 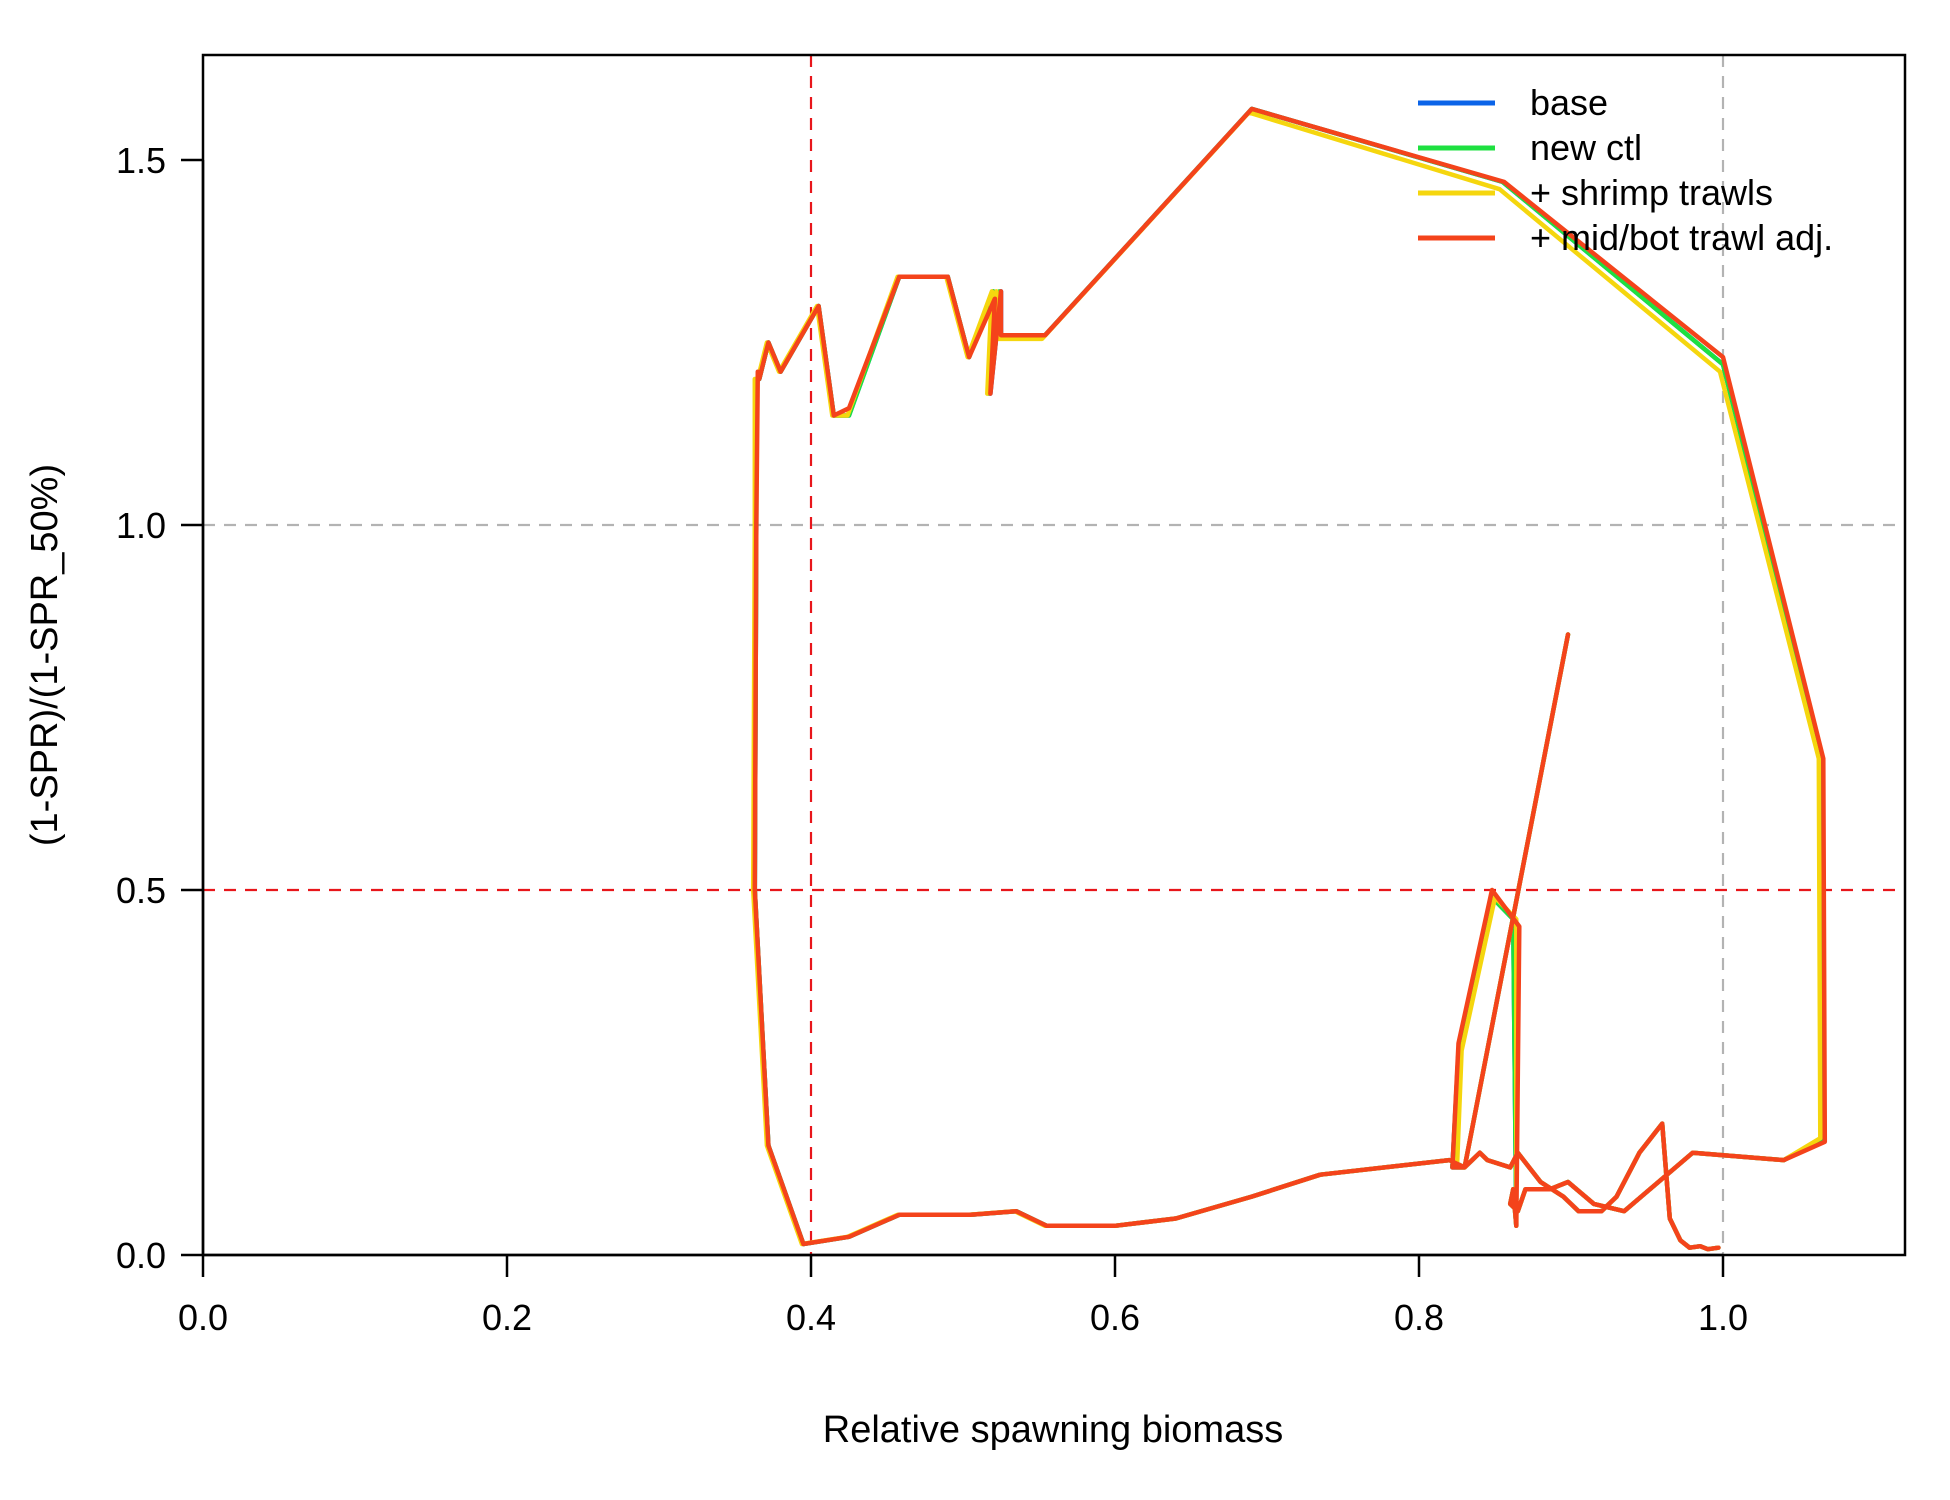 What do you see at coordinates (1053, 1430) in the screenshot?
I see `x-axis-label: Relative spawning biomass` at bounding box center [1053, 1430].